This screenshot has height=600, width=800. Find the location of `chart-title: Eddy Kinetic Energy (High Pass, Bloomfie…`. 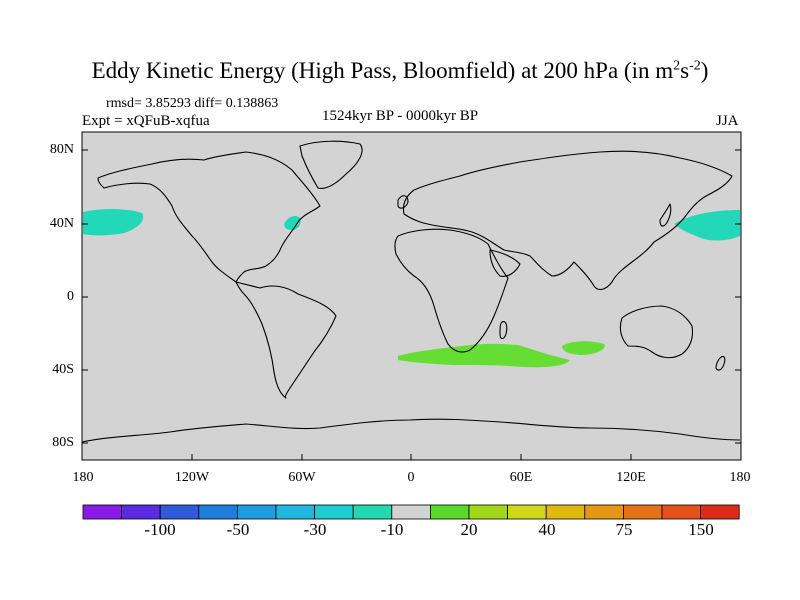

chart-title: Eddy Kinetic Energy (High Pass, Bloomfie… is located at coordinates (400, 70).